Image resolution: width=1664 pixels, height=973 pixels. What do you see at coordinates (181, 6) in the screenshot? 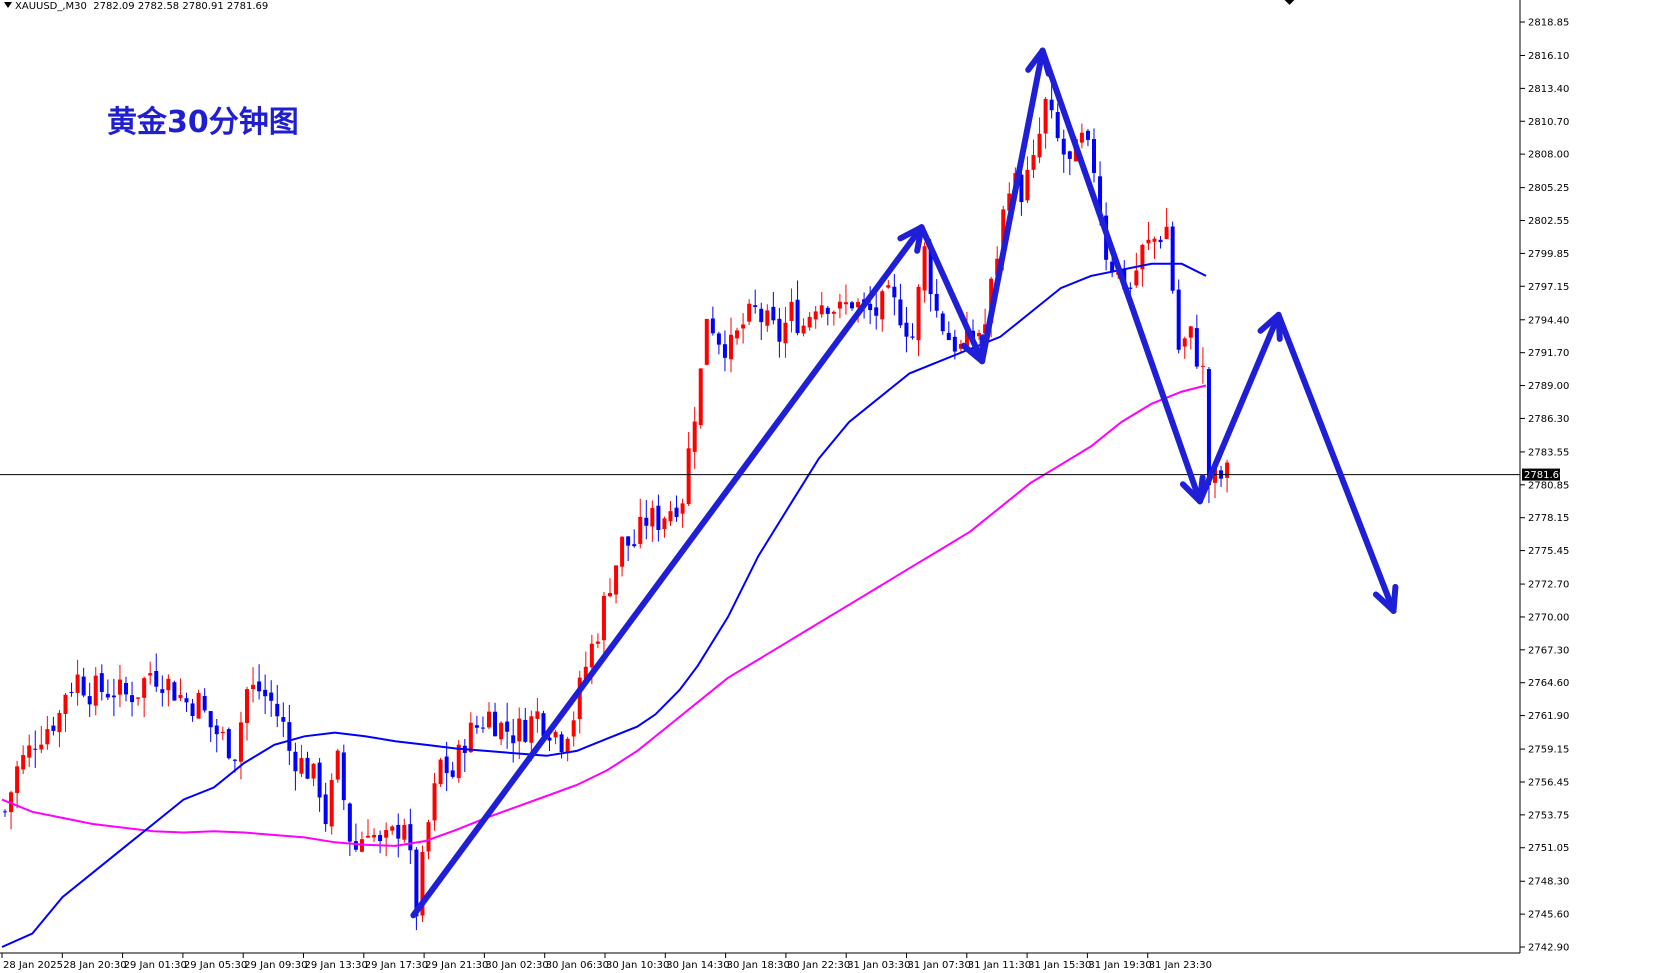
I see `ohlc-values: 2782.09 2782.58 2780.91 2781.69` at bounding box center [181, 6].